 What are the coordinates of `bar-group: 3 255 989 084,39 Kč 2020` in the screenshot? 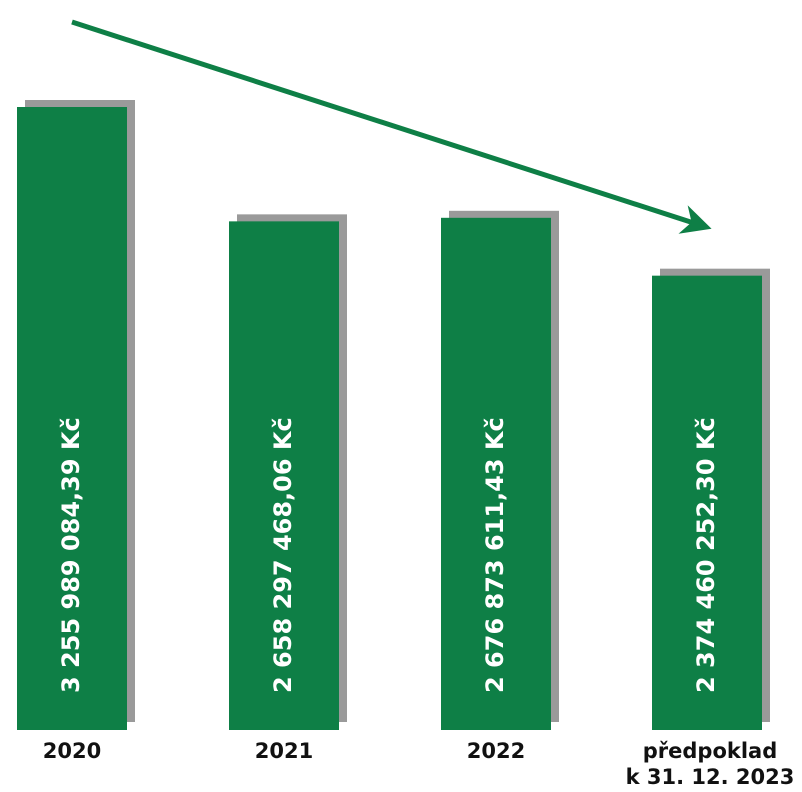 It's located at (76, 431).